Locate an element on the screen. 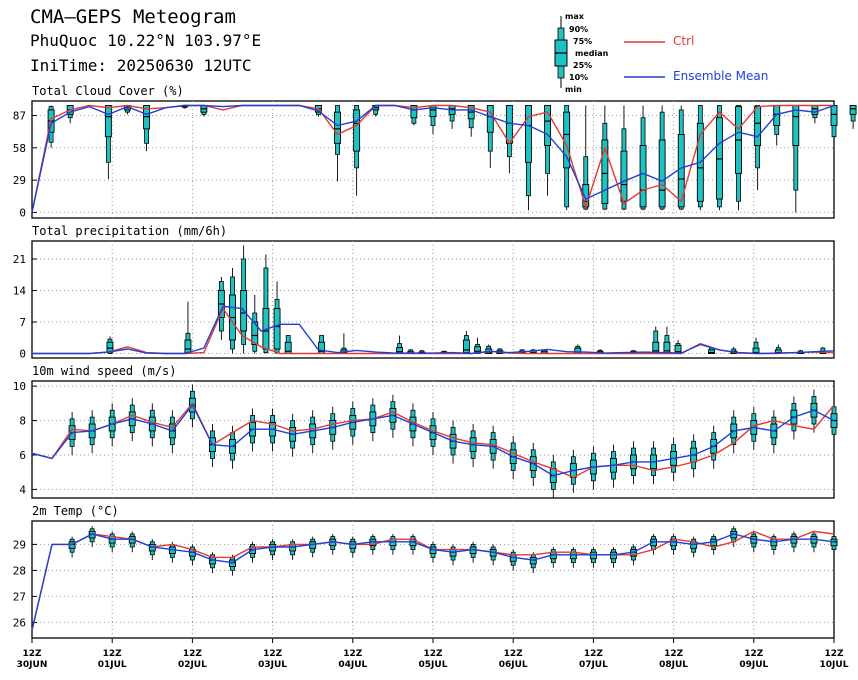  y-tick-label: 14 is located at coordinates (20, 291).